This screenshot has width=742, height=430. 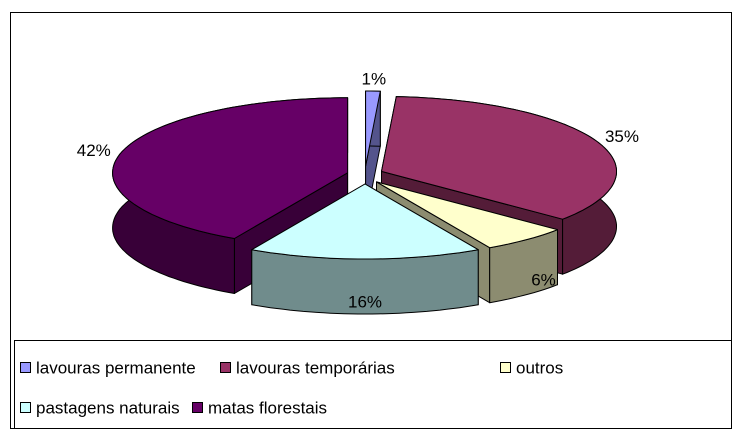 I want to click on data-label: 42%, so click(x=94, y=150).